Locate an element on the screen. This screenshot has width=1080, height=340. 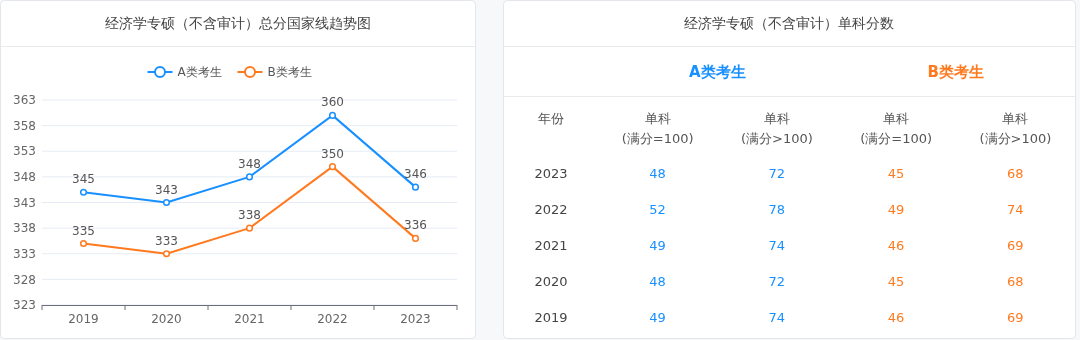
data-label: 336 is located at coordinates (415, 225).